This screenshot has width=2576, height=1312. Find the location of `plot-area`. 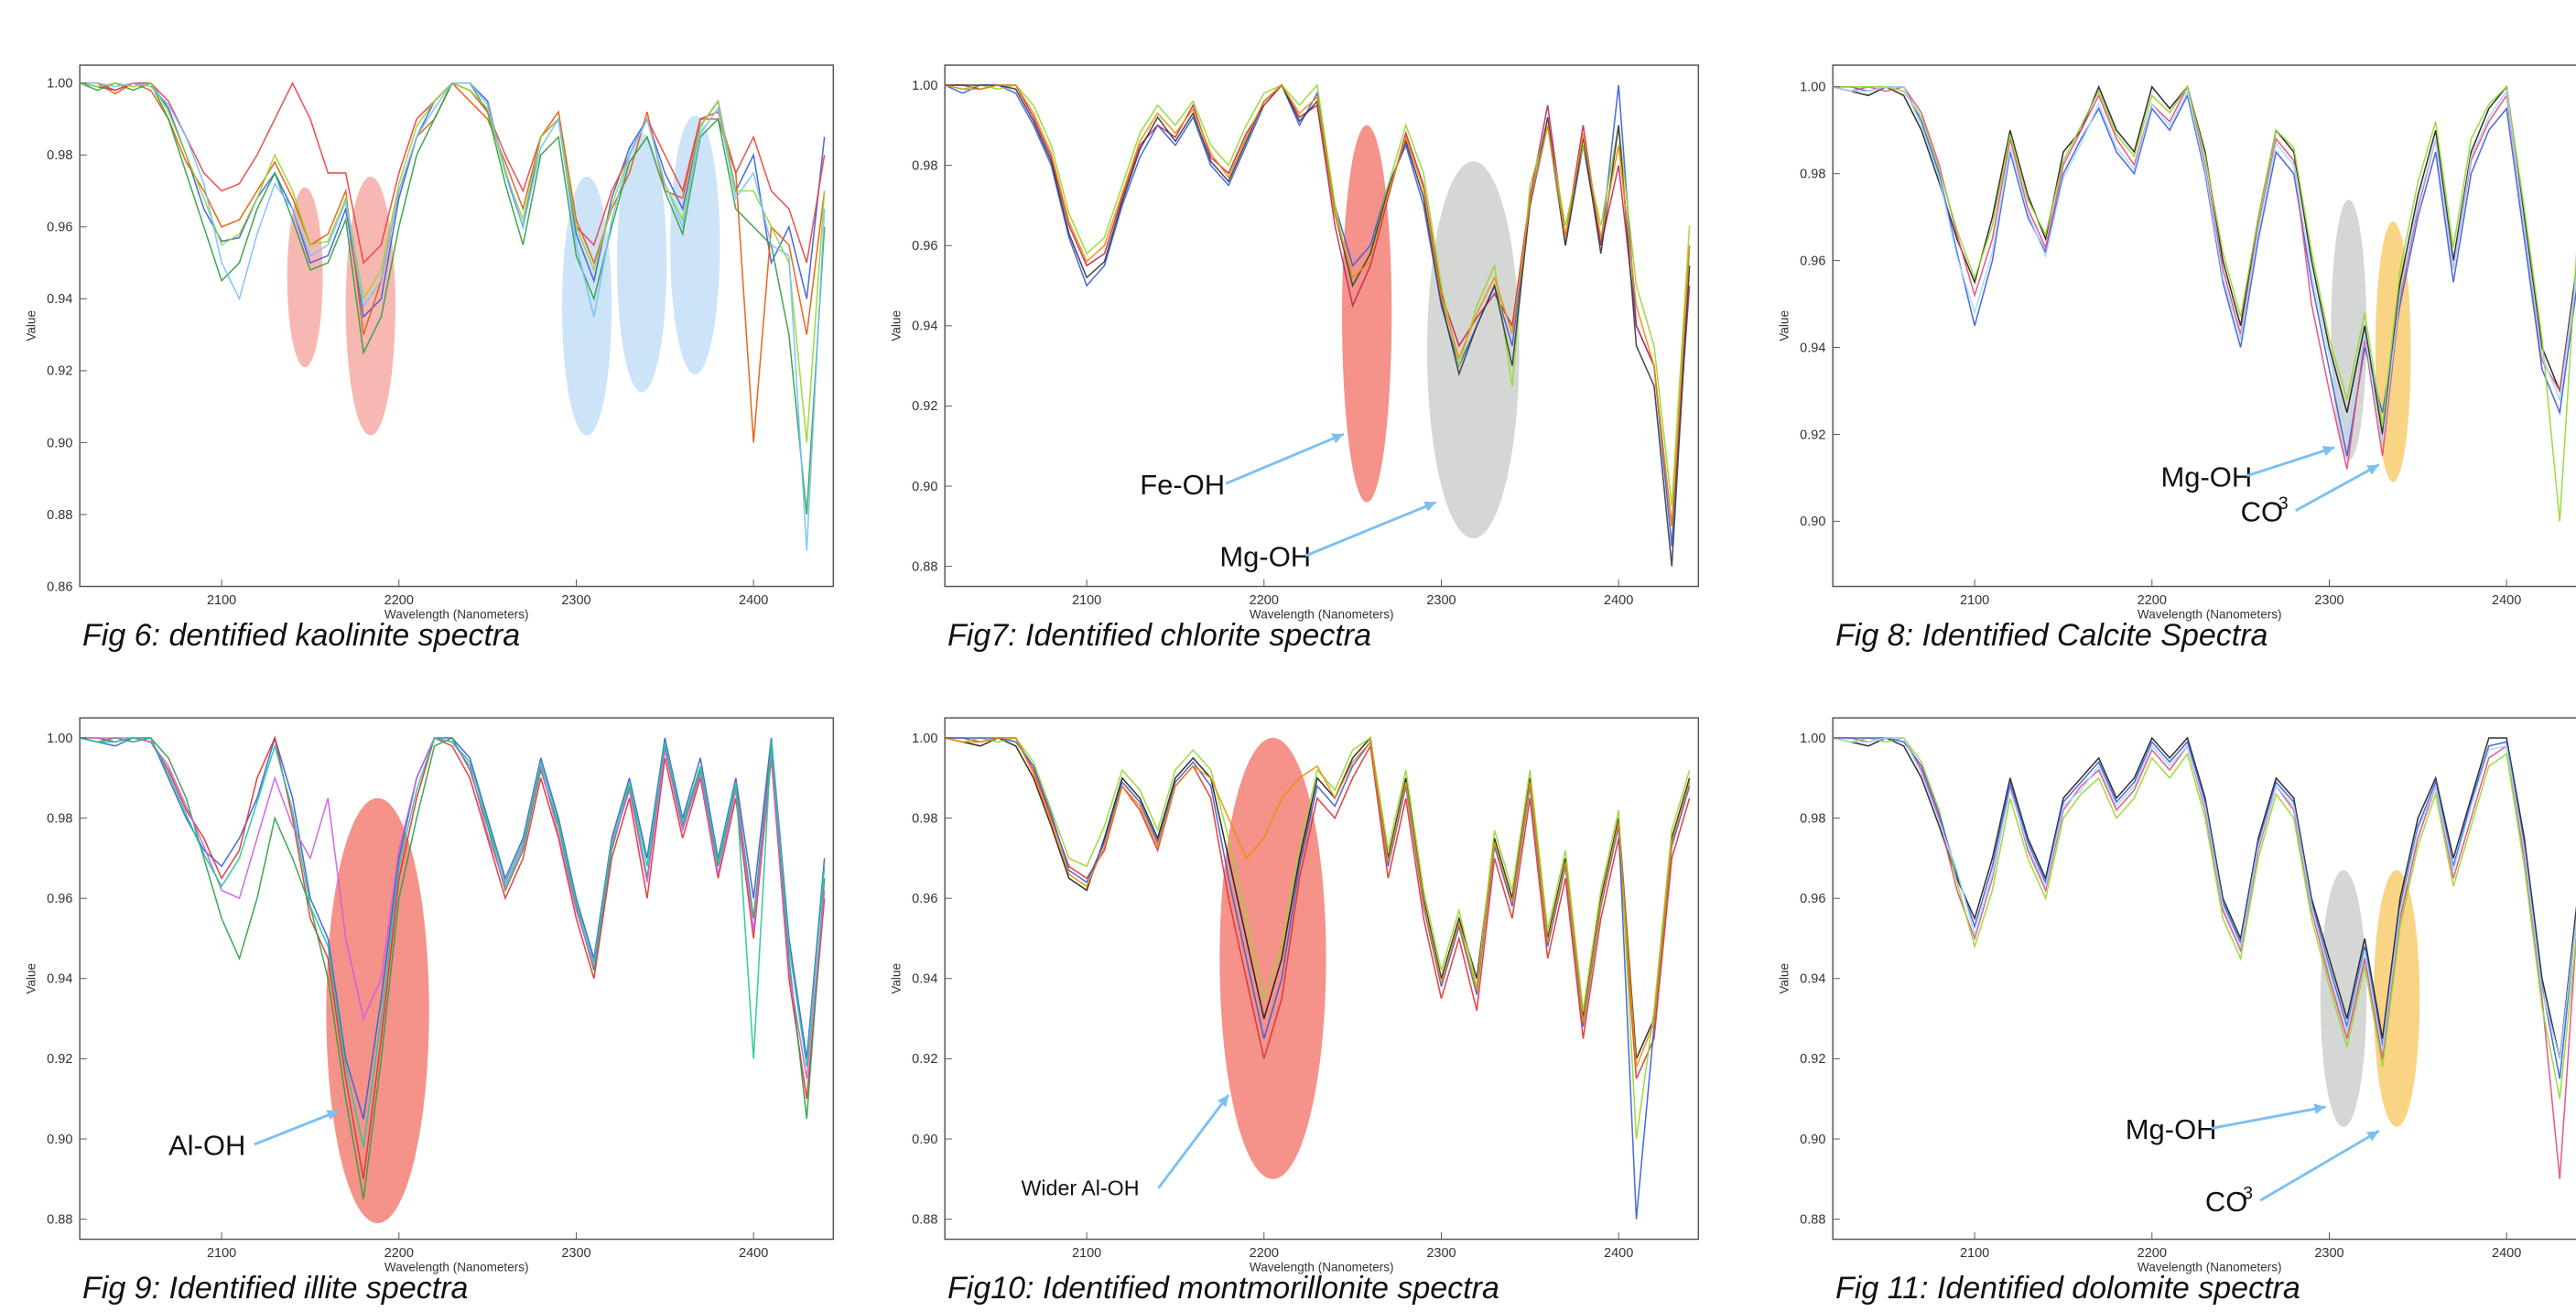

plot-area is located at coordinates (1322, 326).